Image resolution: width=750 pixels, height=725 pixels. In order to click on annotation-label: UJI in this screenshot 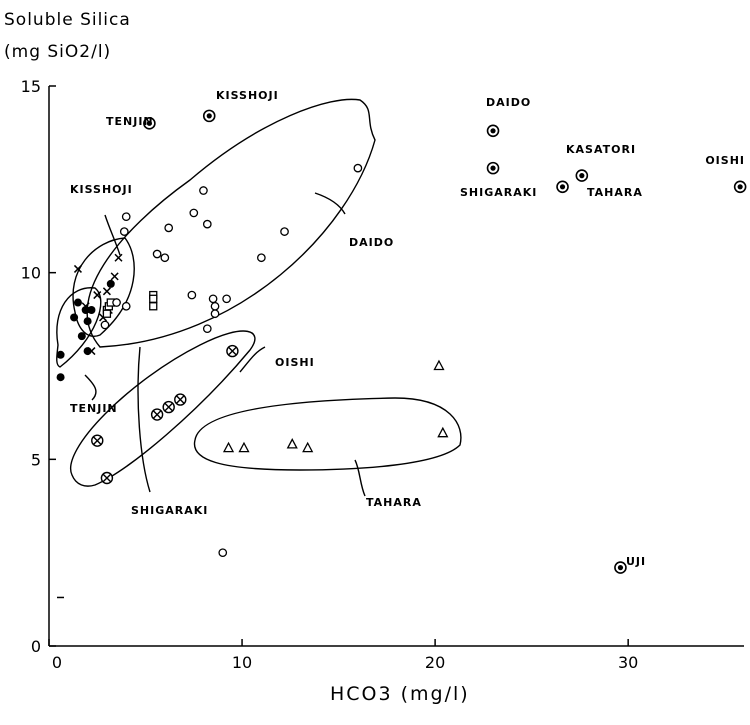, I will do `click(636, 561)`.